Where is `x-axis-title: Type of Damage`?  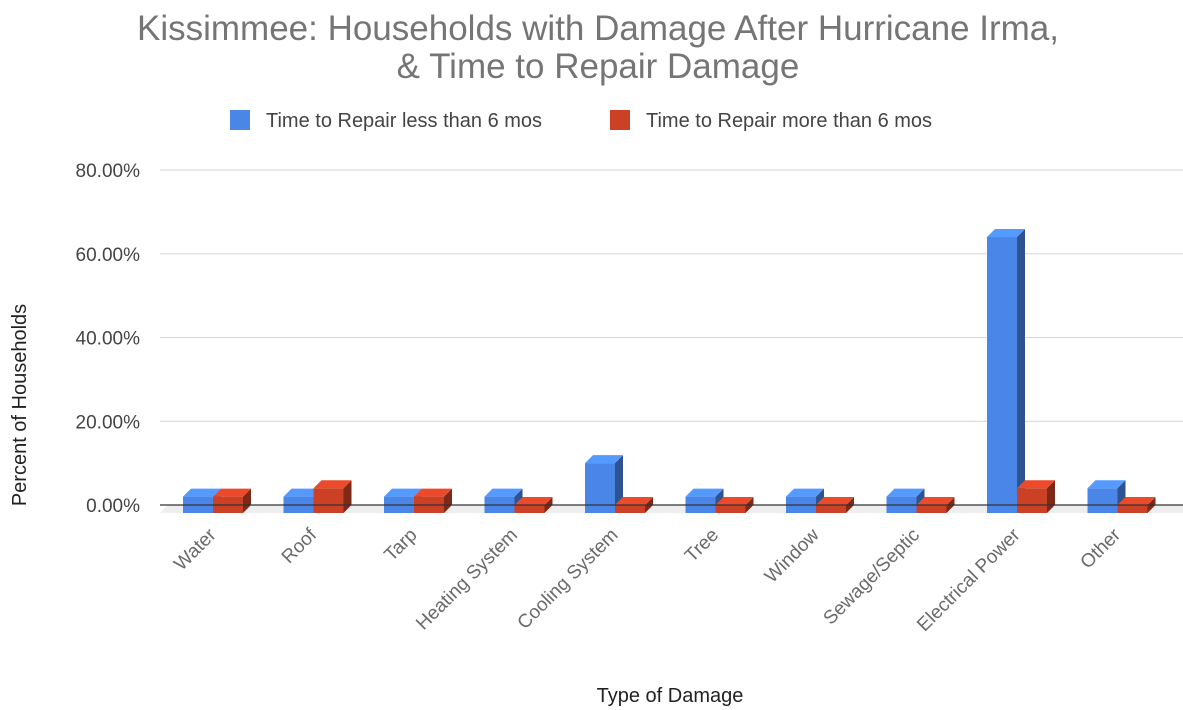
x-axis-title: Type of Damage is located at coordinates (670, 696).